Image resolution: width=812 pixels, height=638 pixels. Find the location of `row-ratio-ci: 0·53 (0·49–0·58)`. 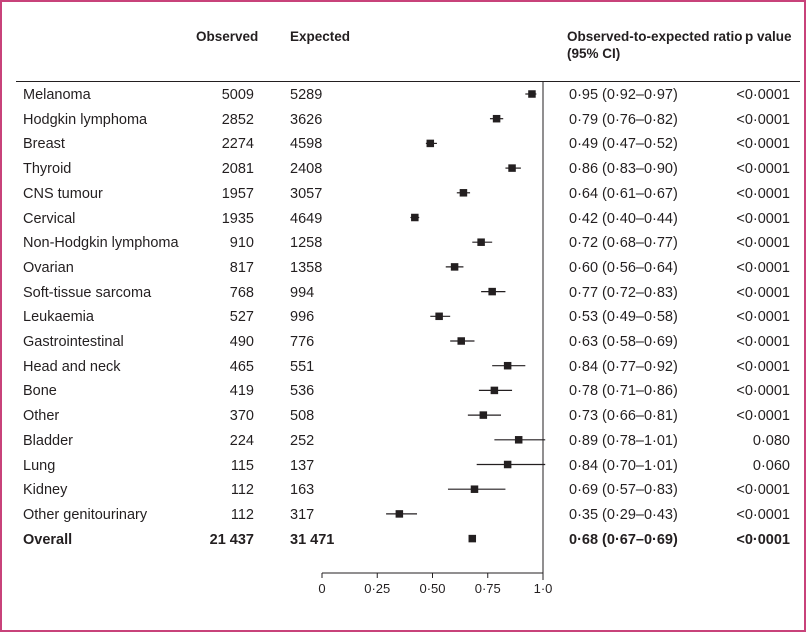

row-ratio-ci: 0·53 (0·49–0·58) is located at coordinates (623, 317).